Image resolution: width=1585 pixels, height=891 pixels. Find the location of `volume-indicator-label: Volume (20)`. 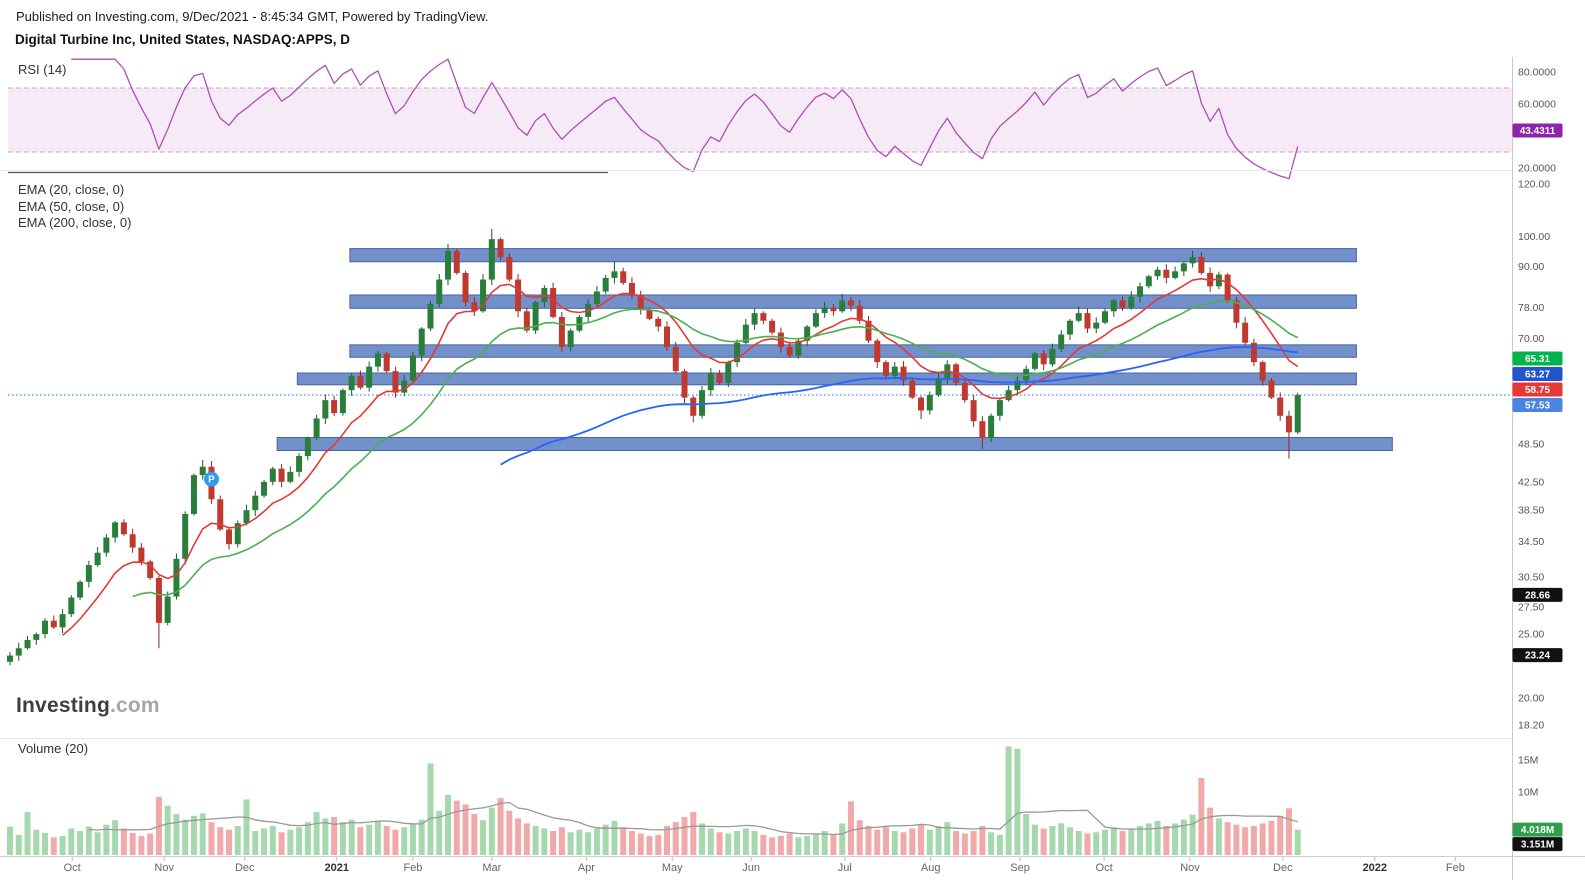

volume-indicator-label: Volume (20) is located at coordinates (53, 748).